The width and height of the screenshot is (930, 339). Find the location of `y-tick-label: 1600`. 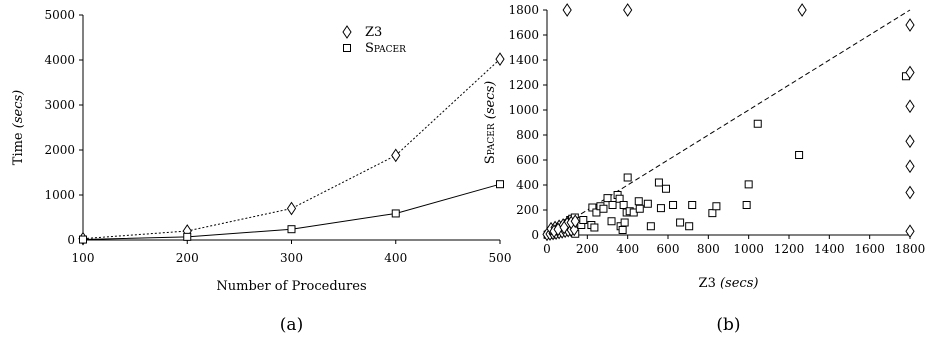

y-tick-label: 1600 is located at coordinates (523, 35).